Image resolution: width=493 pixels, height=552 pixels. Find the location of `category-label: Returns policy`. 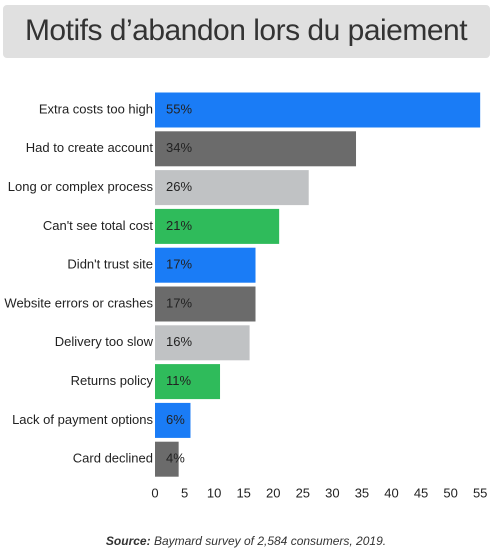

category-label: Returns policy is located at coordinates (112, 380).